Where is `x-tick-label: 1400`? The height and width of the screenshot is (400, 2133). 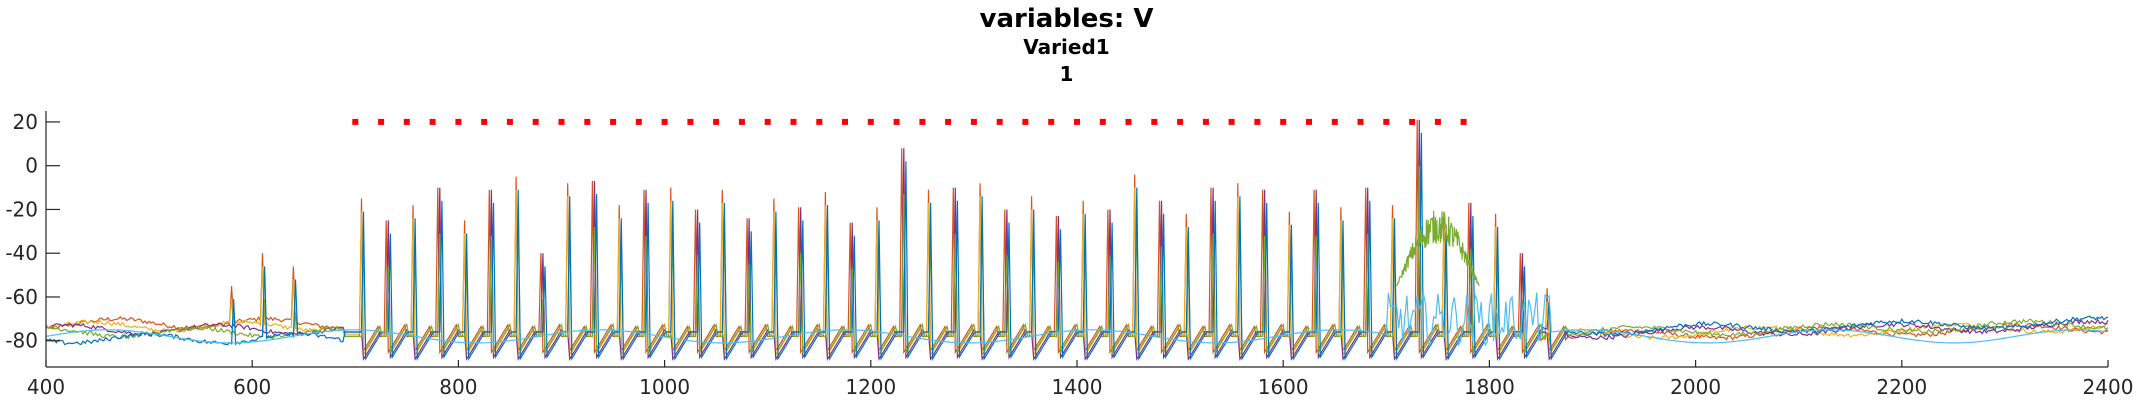 x-tick-label: 1400 is located at coordinates (1077, 387).